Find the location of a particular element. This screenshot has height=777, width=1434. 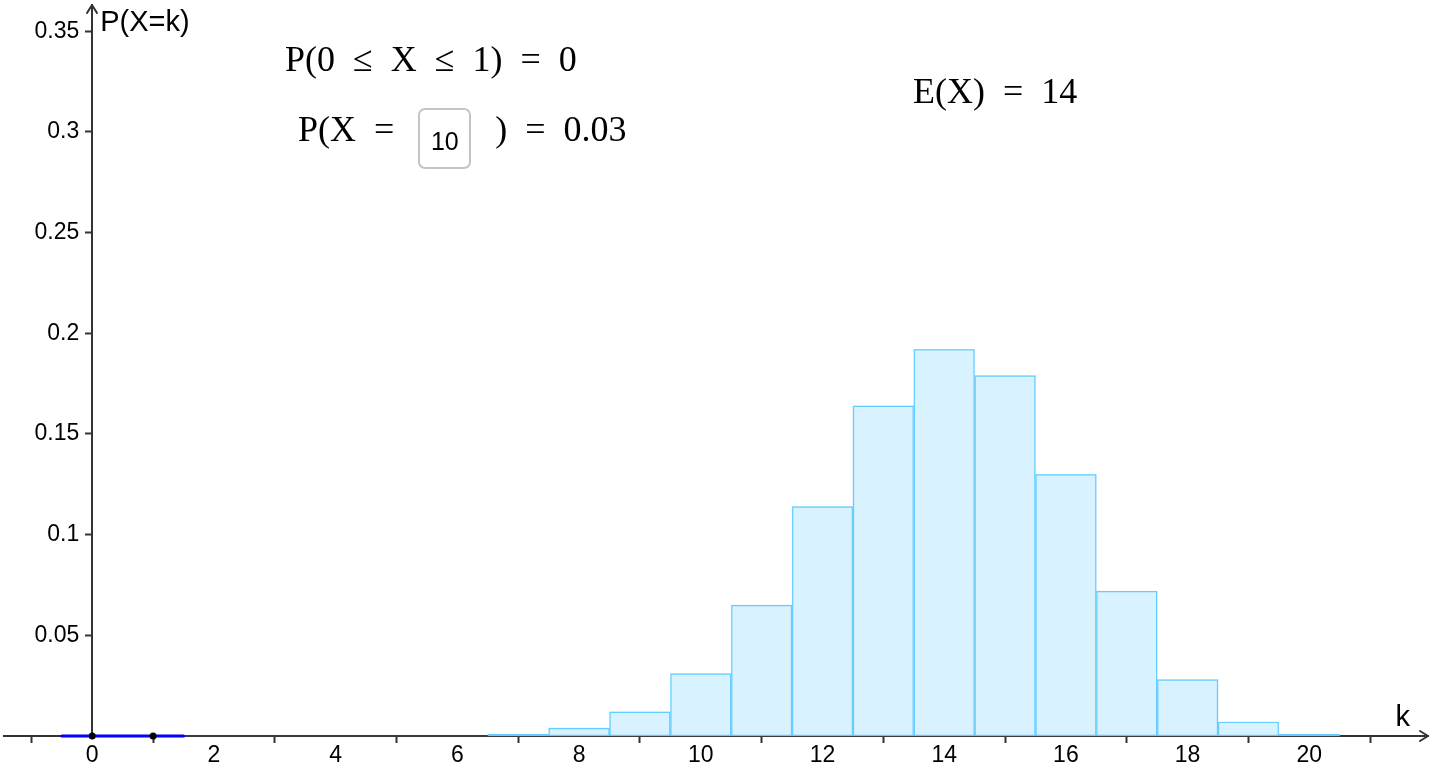

y-tick-label: 0.15 is located at coordinates (57, 432).